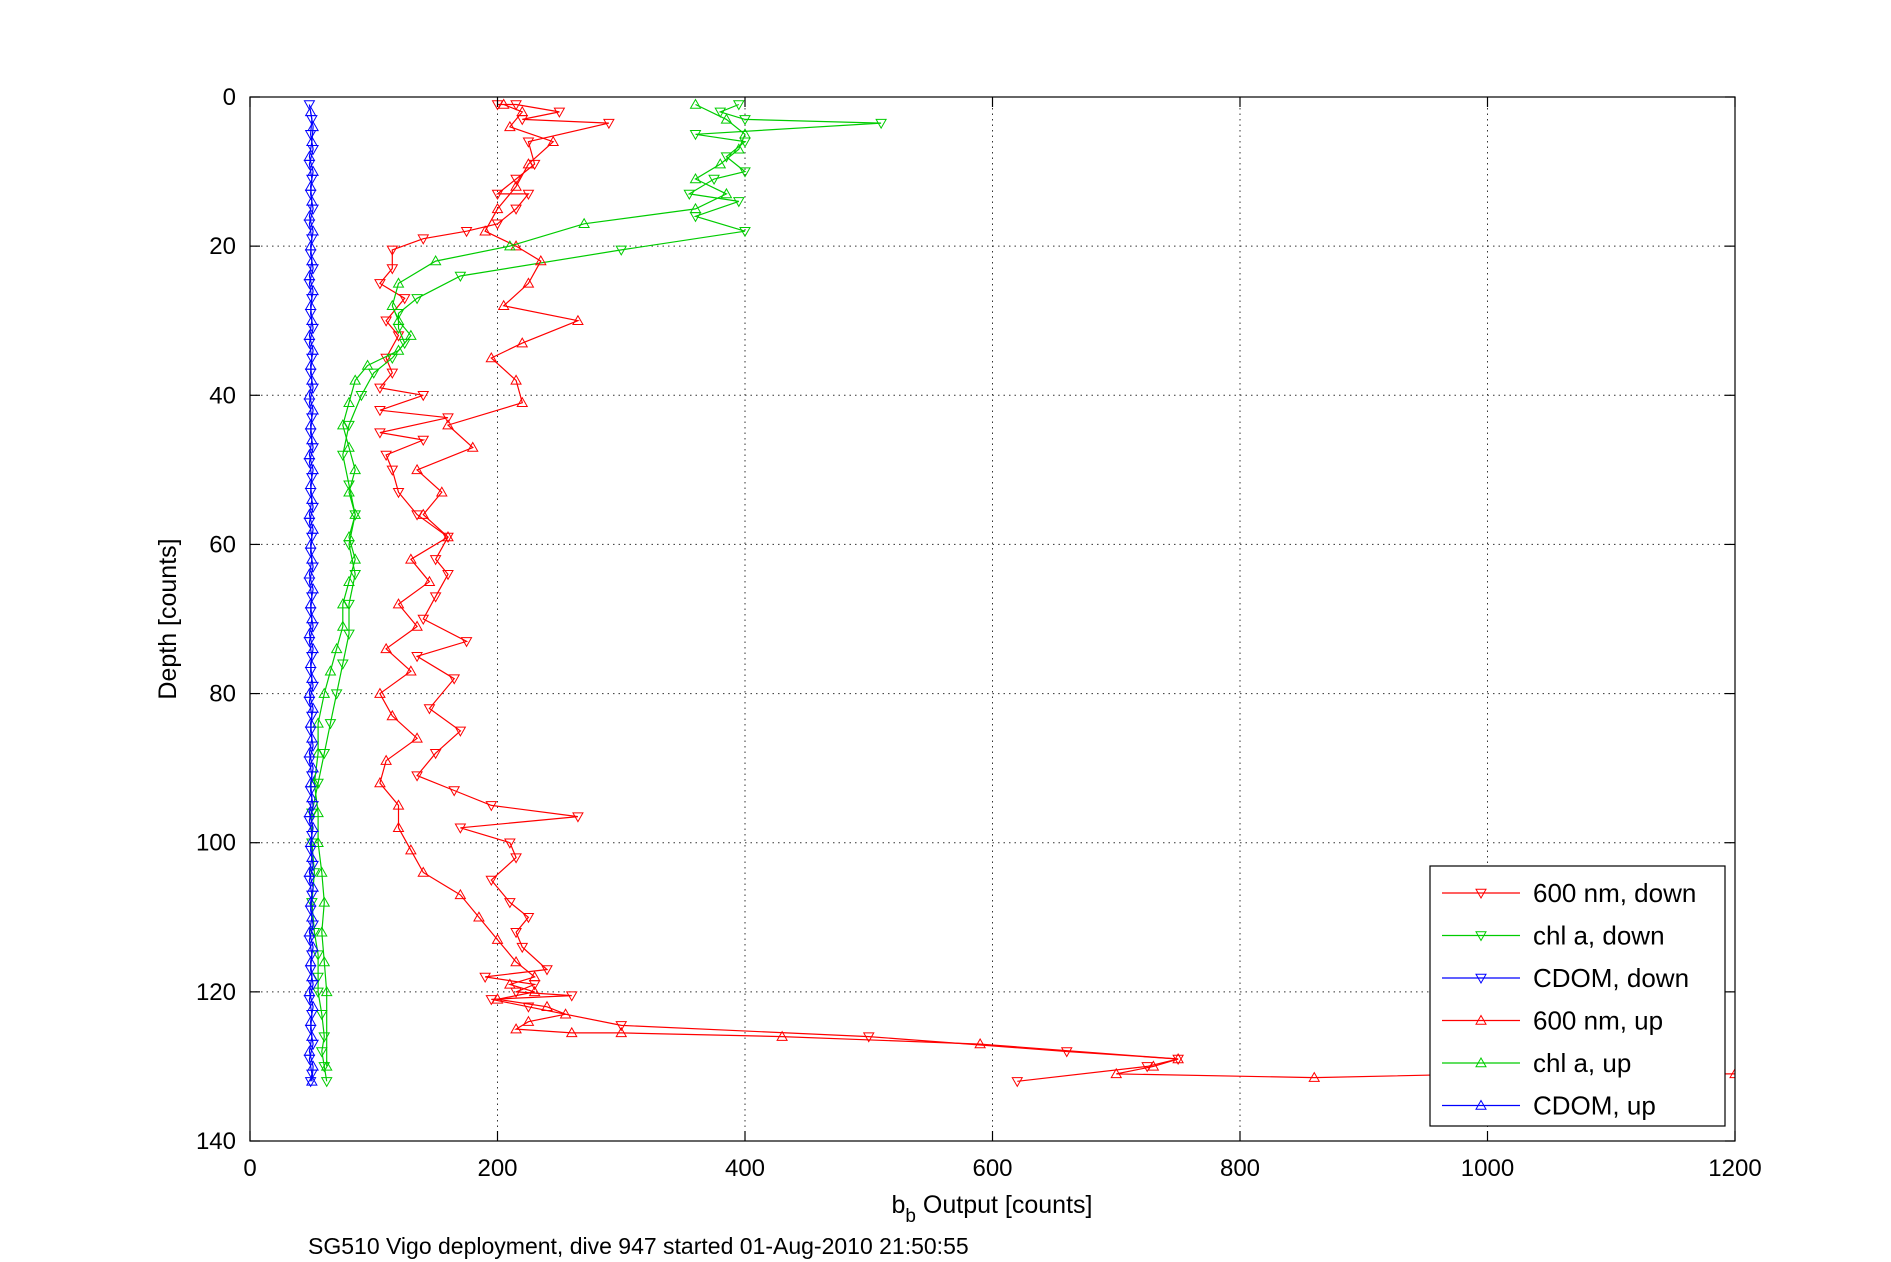 The width and height of the screenshot is (1891, 1262). What do you see at coordinates (1599, 936) in the screenshot?
I see `legend-label: chl a, down` at bounding box center [1599, 936].